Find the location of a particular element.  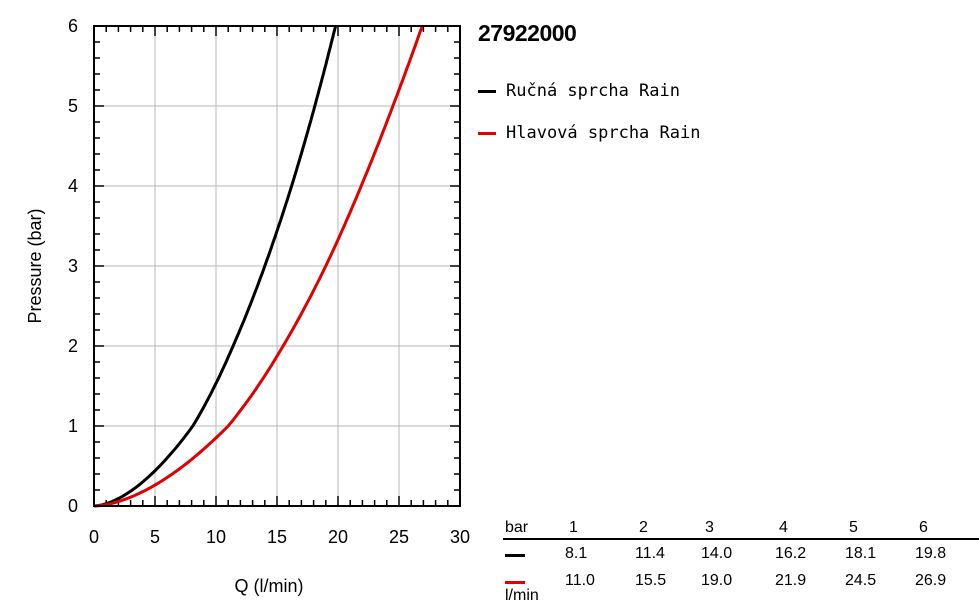

x-tick-label-3: 15 is located at coordinates (277, 537).